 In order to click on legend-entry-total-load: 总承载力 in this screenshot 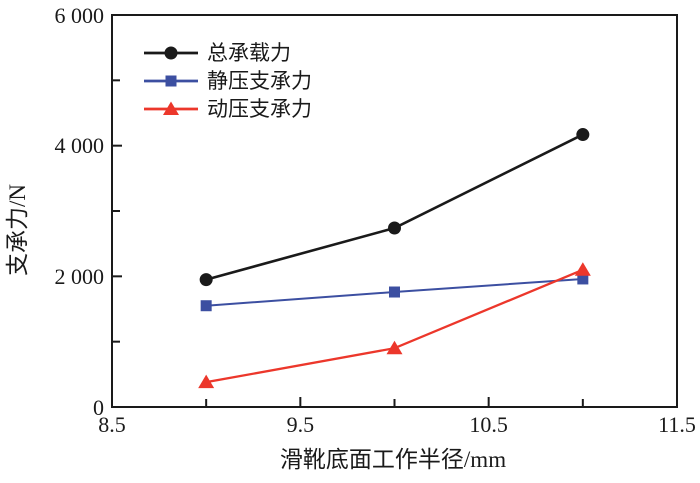, I will do `click(227, 53)`.